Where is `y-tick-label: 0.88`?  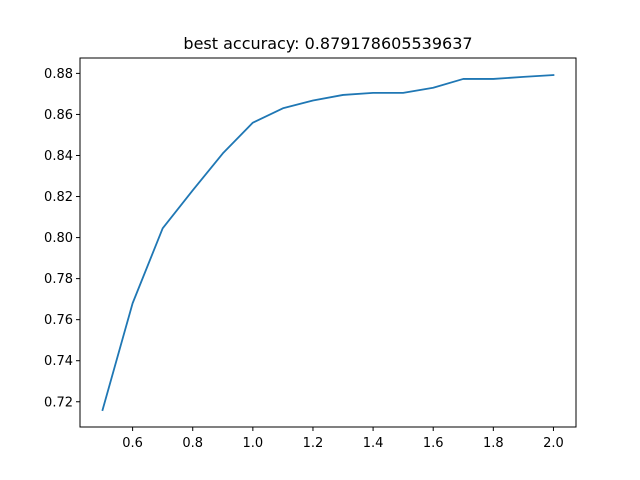
y-tick-label: 0.88 is located at coordinates (58, 74).